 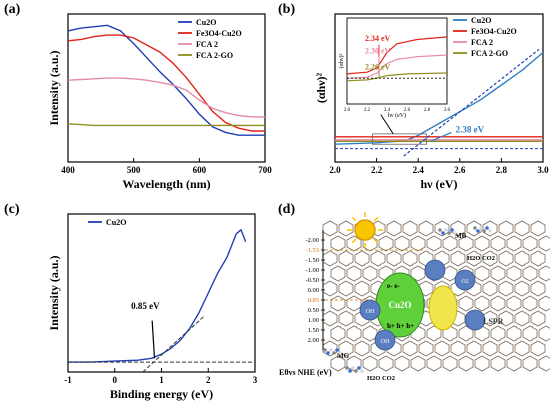 I want to click on x-tick-label: 1, so click(x=161, y=380).